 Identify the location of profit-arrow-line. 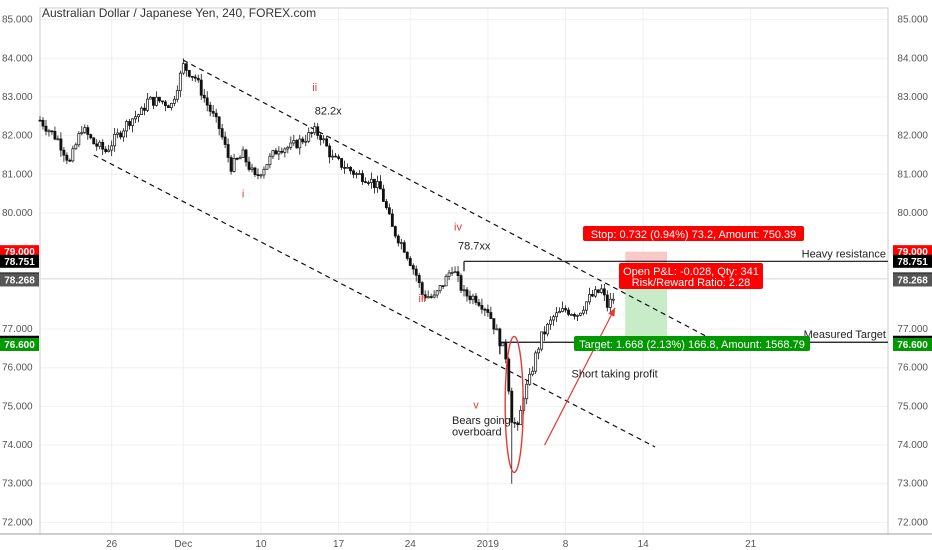
(580, 376).